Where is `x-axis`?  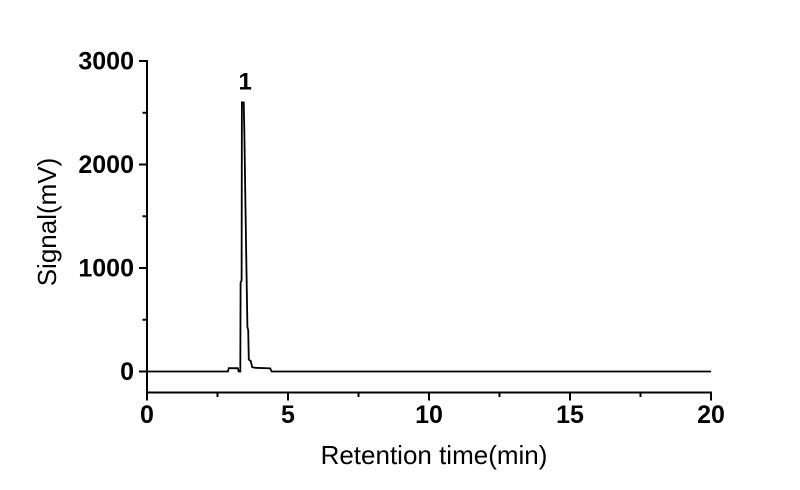 x-axis is located at coordinates (429, 396).